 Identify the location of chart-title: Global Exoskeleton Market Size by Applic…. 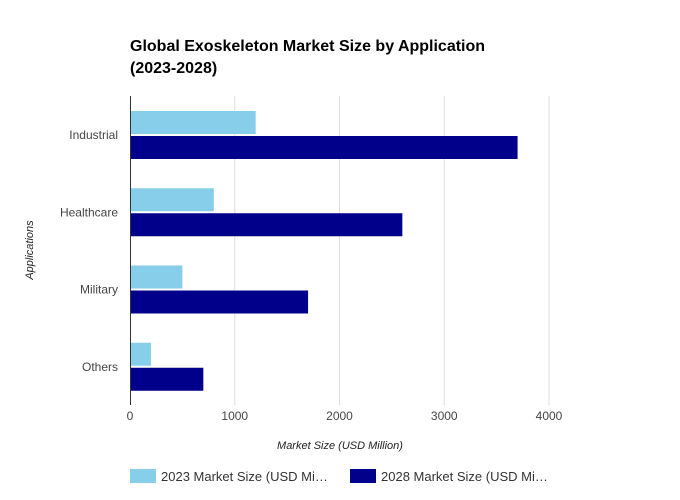
(307, 46).